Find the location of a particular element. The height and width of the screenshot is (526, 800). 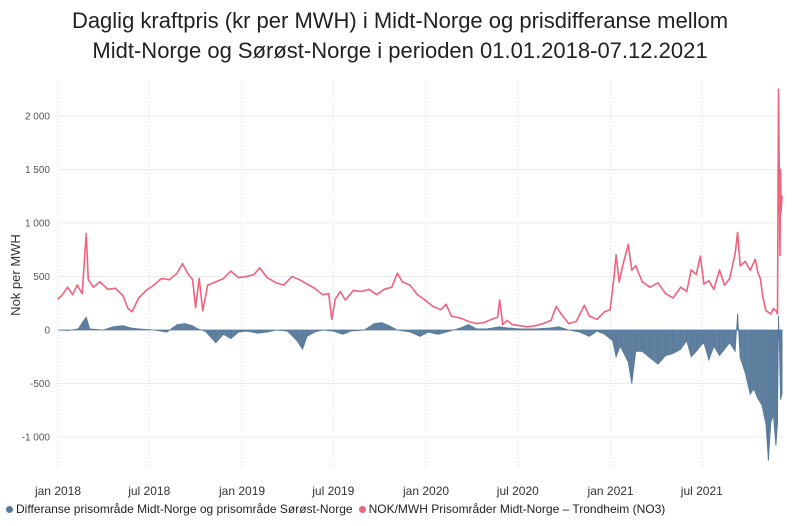

y-tick-label: -1 000 is located at coordinates (36, 438).